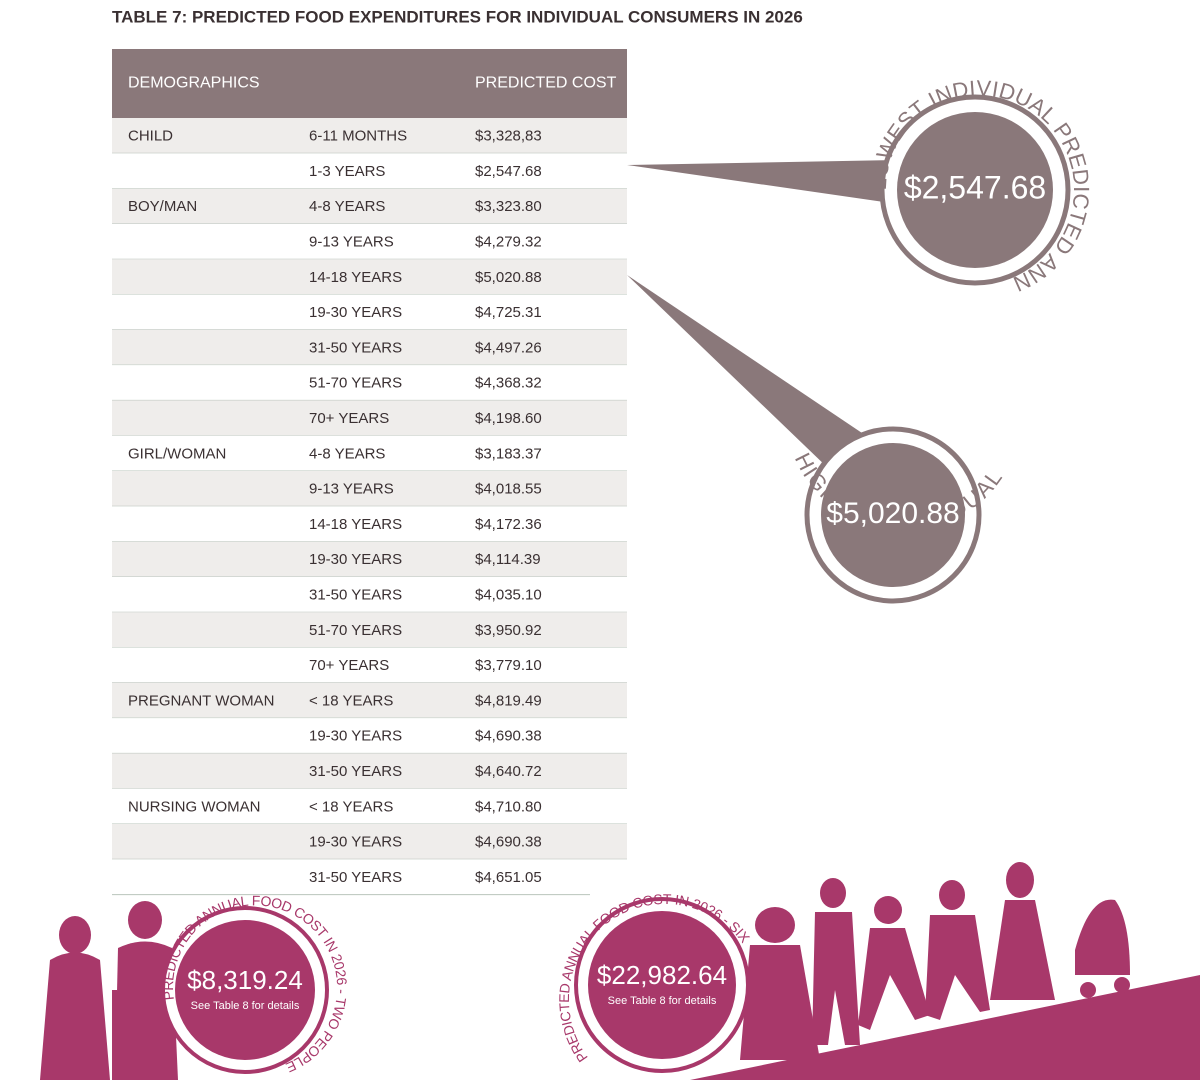  Describe the element at coordinates (508, 489) in the screenshot. I see `table-cell: $4,018.55` at that location.